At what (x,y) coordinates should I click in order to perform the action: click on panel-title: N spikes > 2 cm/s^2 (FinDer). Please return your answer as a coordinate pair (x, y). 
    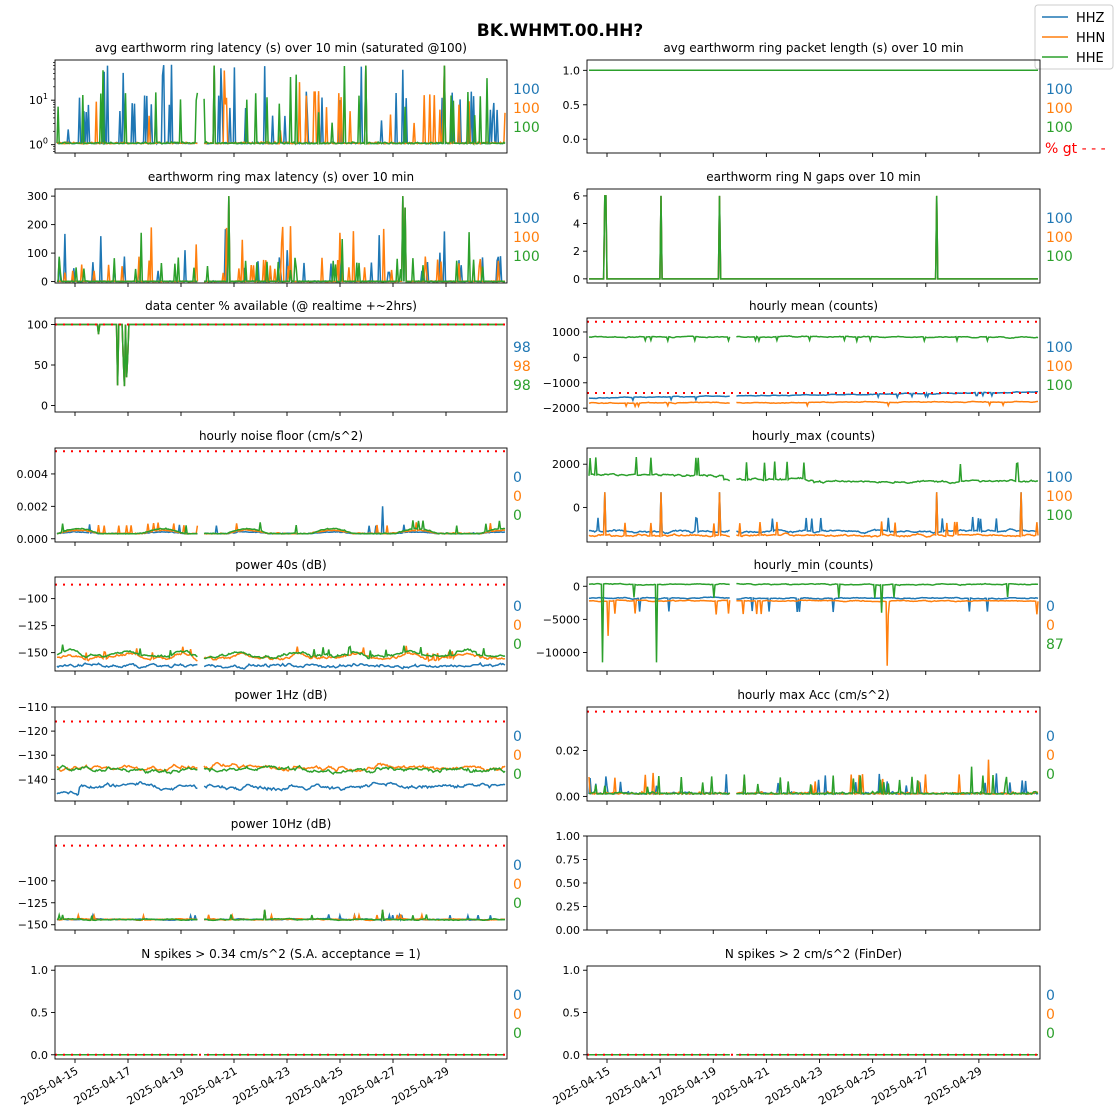
    Looking at the image, I should click on (813, 954).